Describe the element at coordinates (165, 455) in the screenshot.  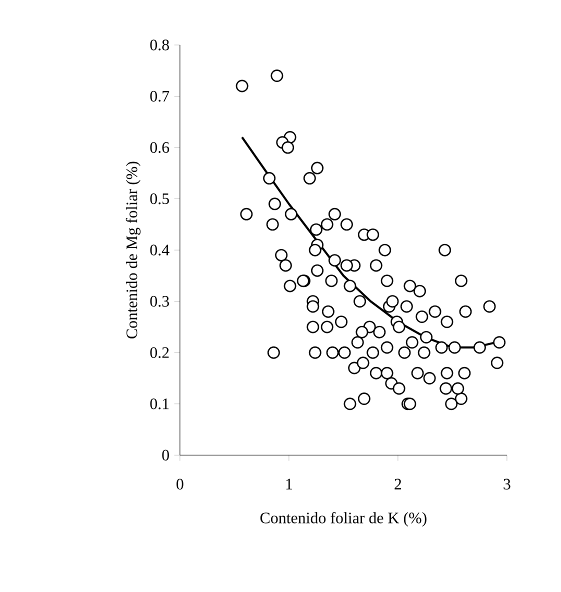
I see `y-tick-label: 0` at that location.